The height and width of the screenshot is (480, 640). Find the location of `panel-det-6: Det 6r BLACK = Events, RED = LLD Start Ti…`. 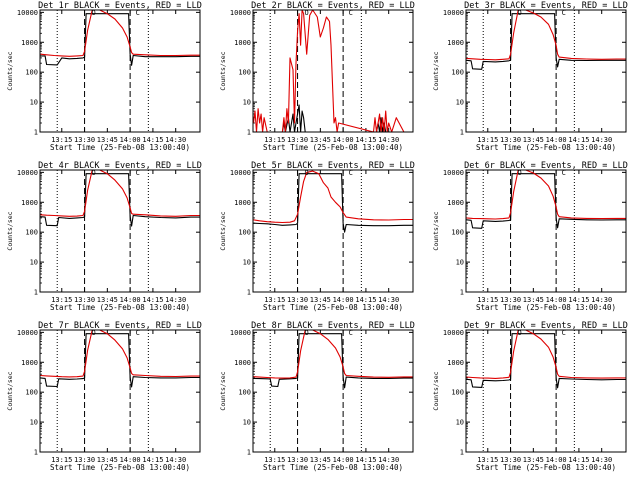

panel-det-6: Det 6r BLACK = Events, RED = LLD Start Ti… is located at coordinates (530, 236).